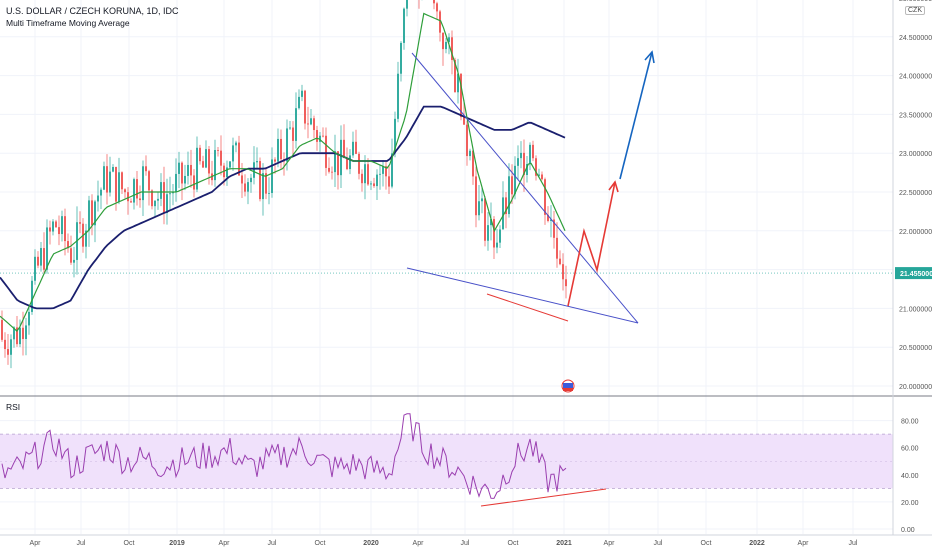  What do you see at coordinates (910, 422) in the screenshot?
I see `rsi-tick-label: 80.00` at bounding box center [910, 422].